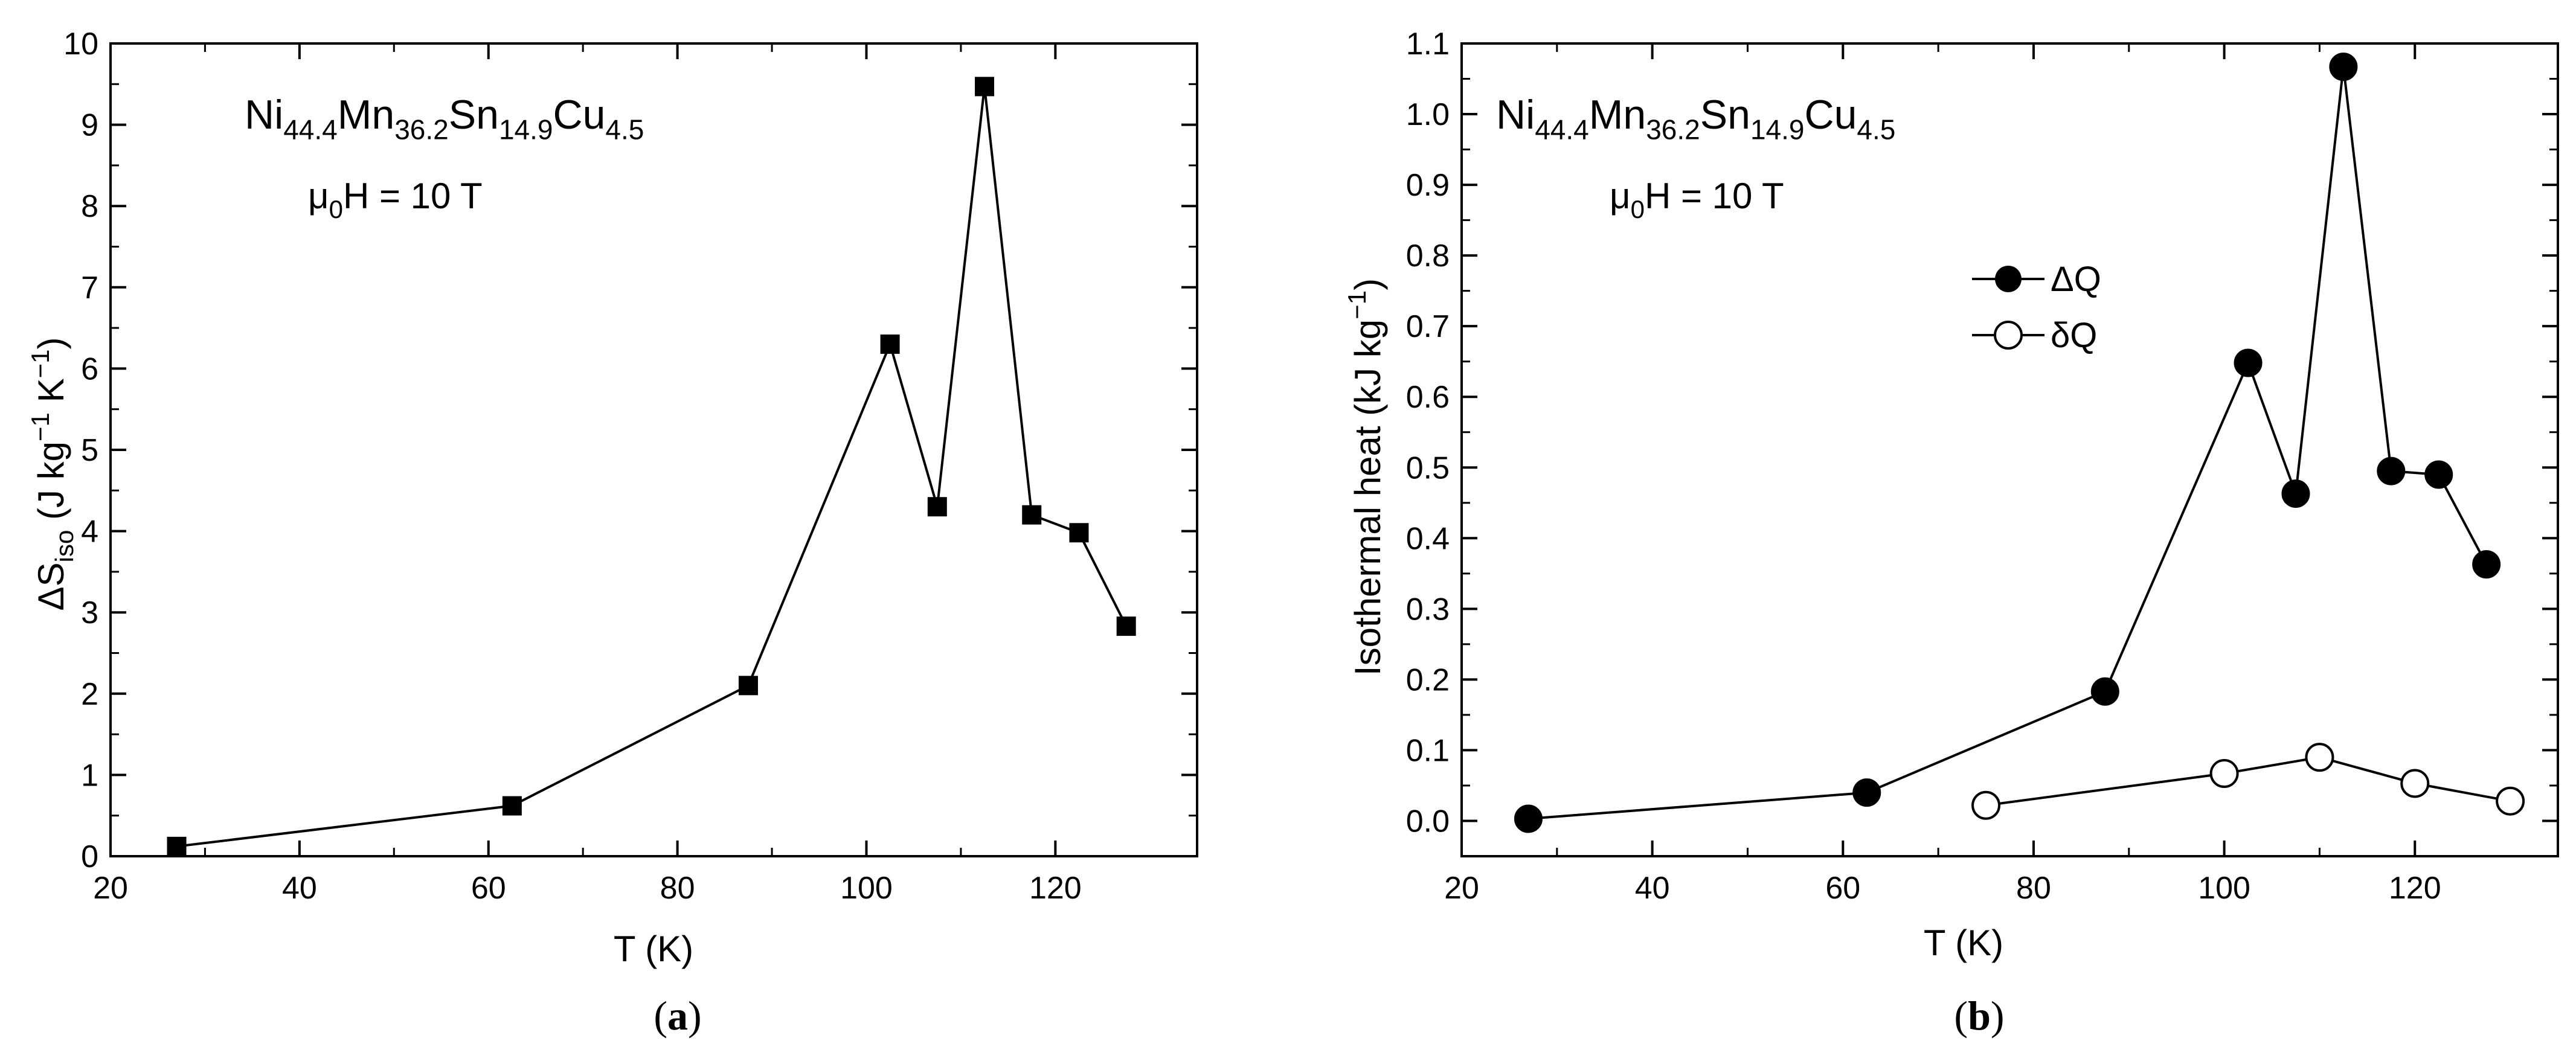 The width and height of the screenshot is (2576, 1044). What do you see at coordinates (1979, 1016) in the screenshot?
I see `panel-b-label: (b)` at bounding box center [1979, 1016].